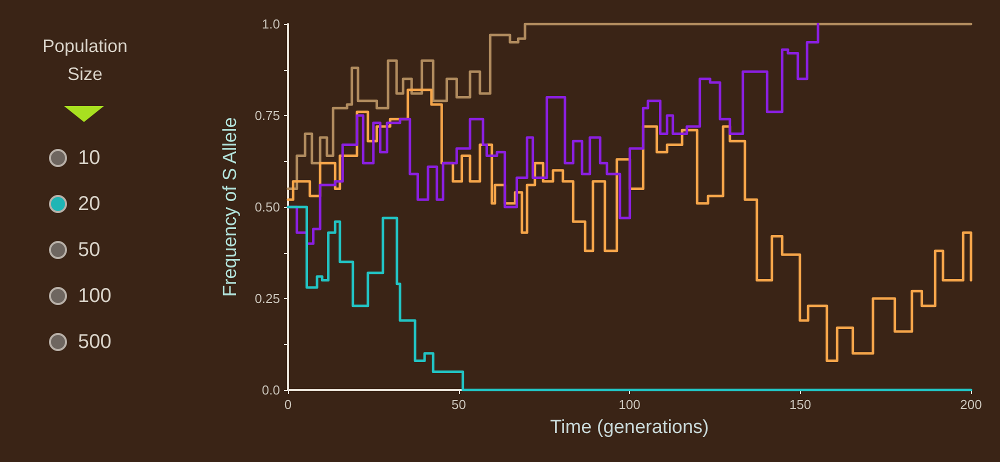 This screenshot has height=462, width=1000. I want to click on y-tick-label: 1.0, so click(271, 24).